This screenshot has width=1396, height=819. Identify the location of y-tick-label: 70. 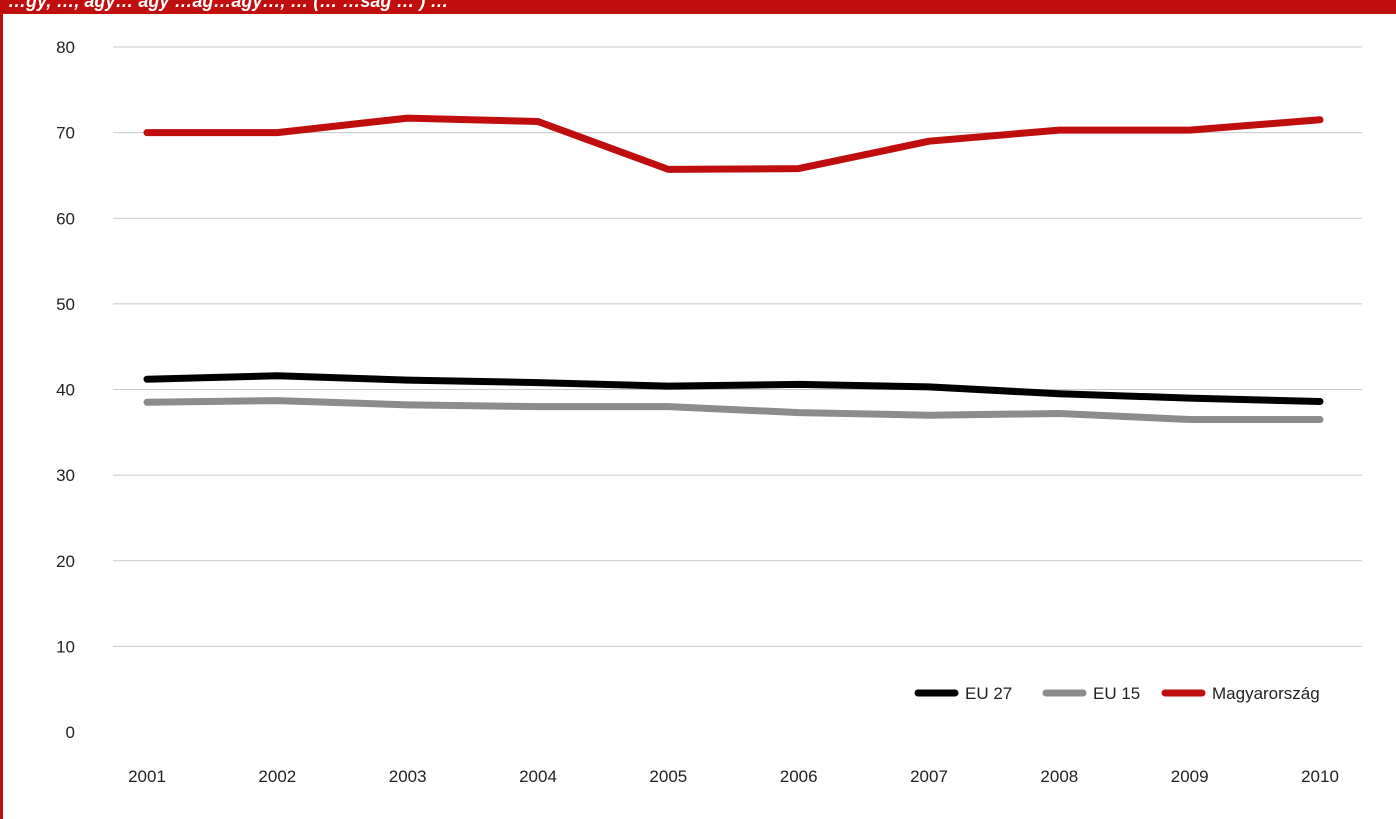
(65, 133).